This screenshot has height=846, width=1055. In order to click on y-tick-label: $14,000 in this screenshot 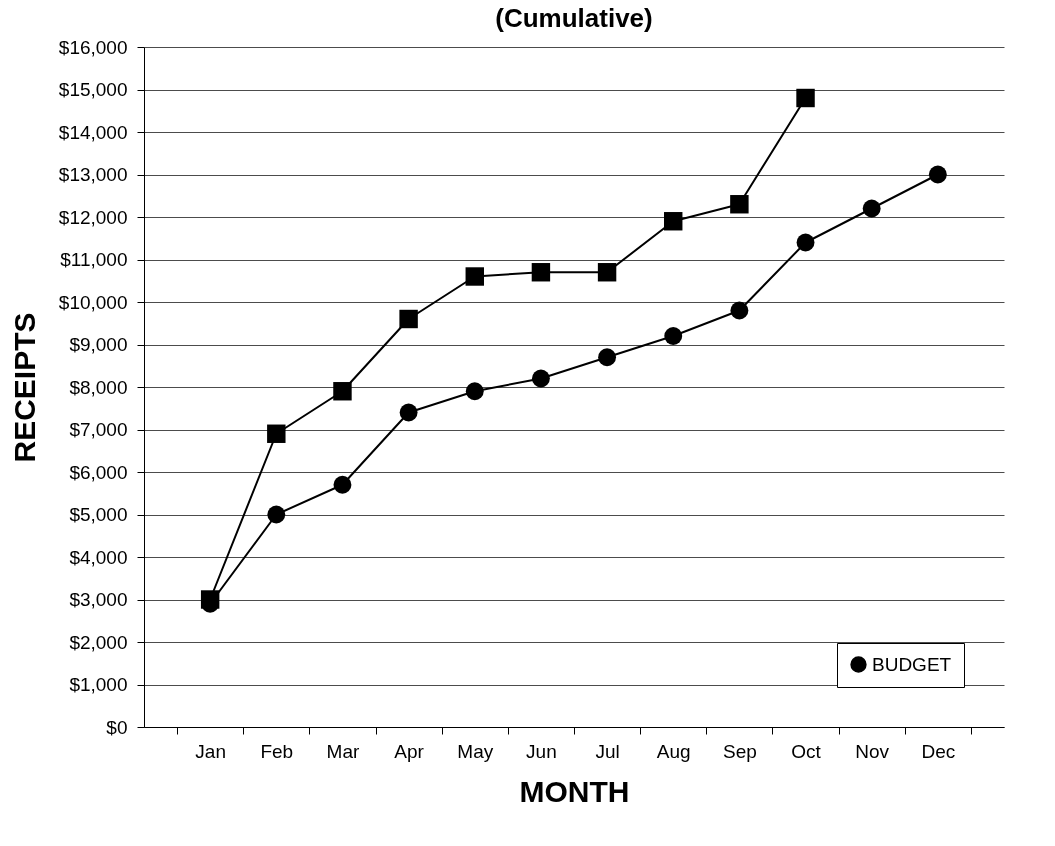, I will do `click(93, 132)`.